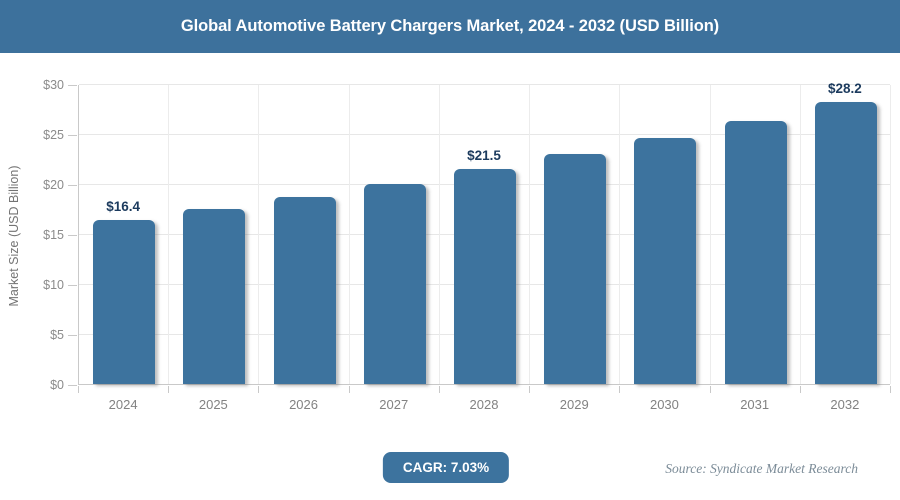 The width and height of the screenshot is (900, 500). What do you see at coordinates (123, 206) in the screenshot?
I see `bar-value-label: $16.4` at bounding box center [123, 206].